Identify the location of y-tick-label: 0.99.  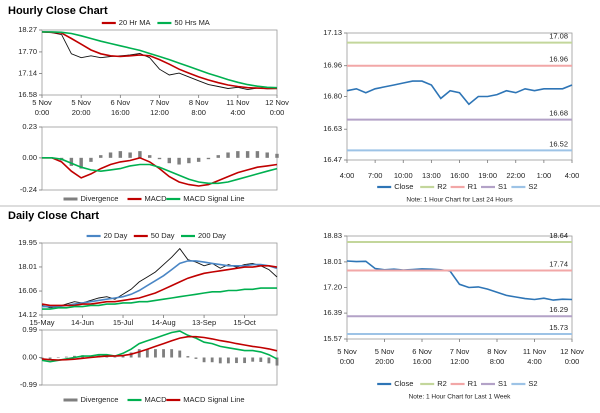
(29, 329).